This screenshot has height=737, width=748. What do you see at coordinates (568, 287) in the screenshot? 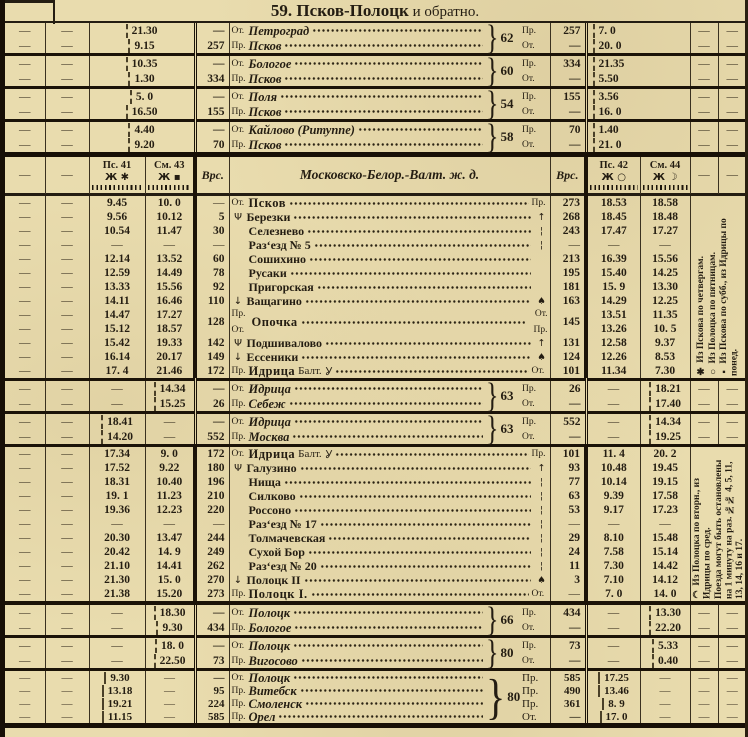
I see `verst-cell: 181` at bounding box center [568, 287].